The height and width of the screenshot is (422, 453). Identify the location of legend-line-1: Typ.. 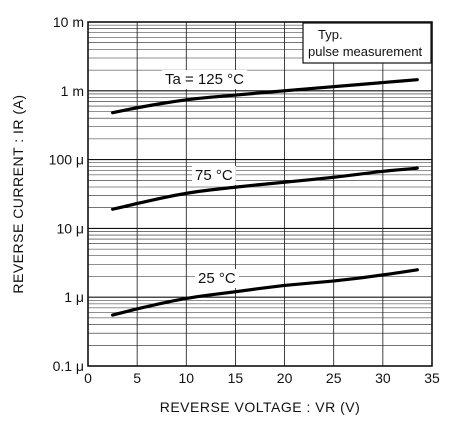
(330, 34).